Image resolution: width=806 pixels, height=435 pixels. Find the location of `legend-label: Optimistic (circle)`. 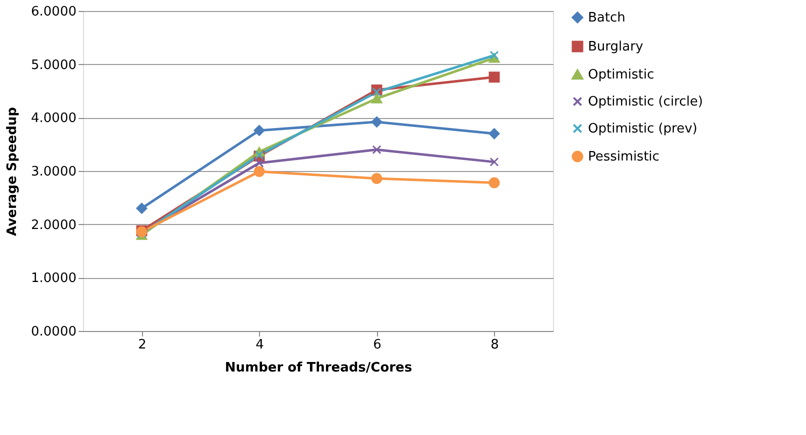

legend-label: Optimistic (circle) is located at coordinates (645, 102).